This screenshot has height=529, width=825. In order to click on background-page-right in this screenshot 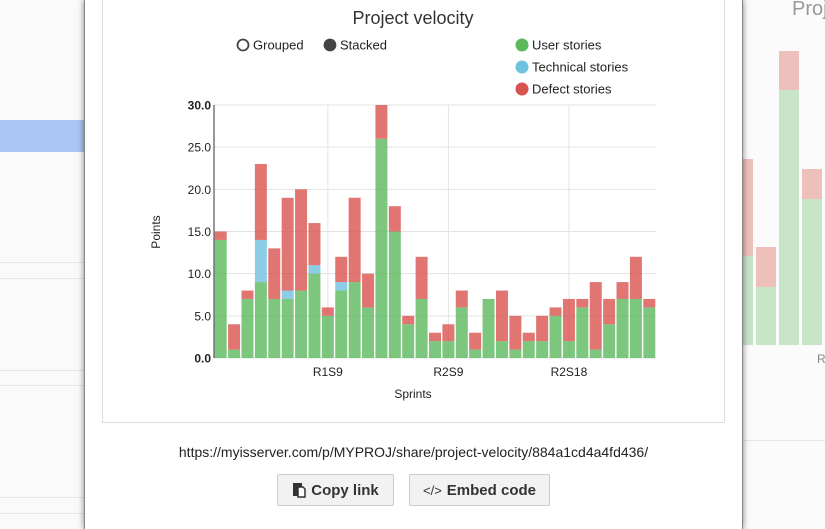, I will do `click(783, 264)`.